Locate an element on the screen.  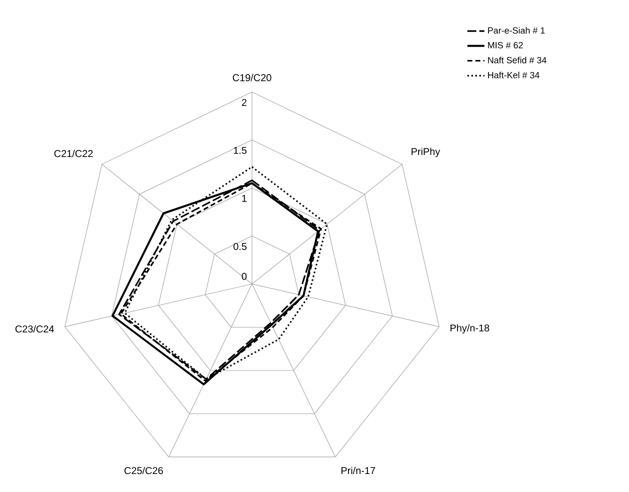
legend-label: Naft Sefid # 34 is located at coordinates (517, 60).